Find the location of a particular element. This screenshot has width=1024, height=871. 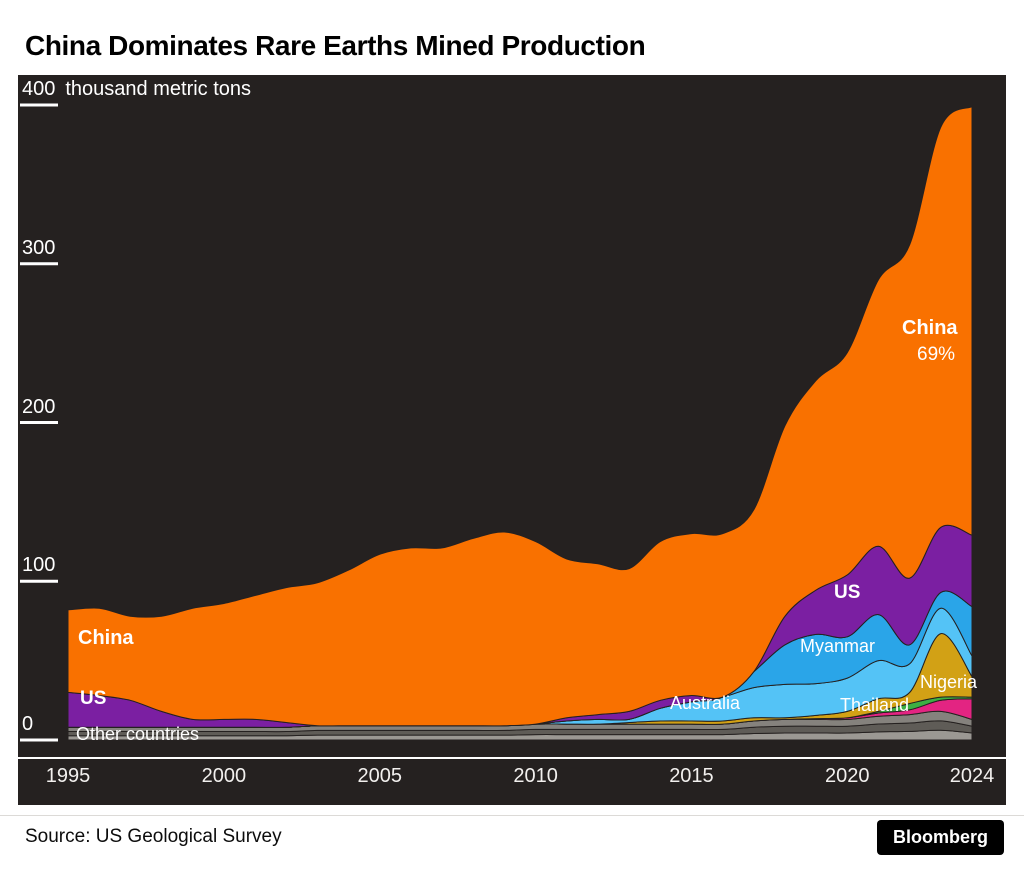

series-label-china-right: China is located at coordinates (930, 328).